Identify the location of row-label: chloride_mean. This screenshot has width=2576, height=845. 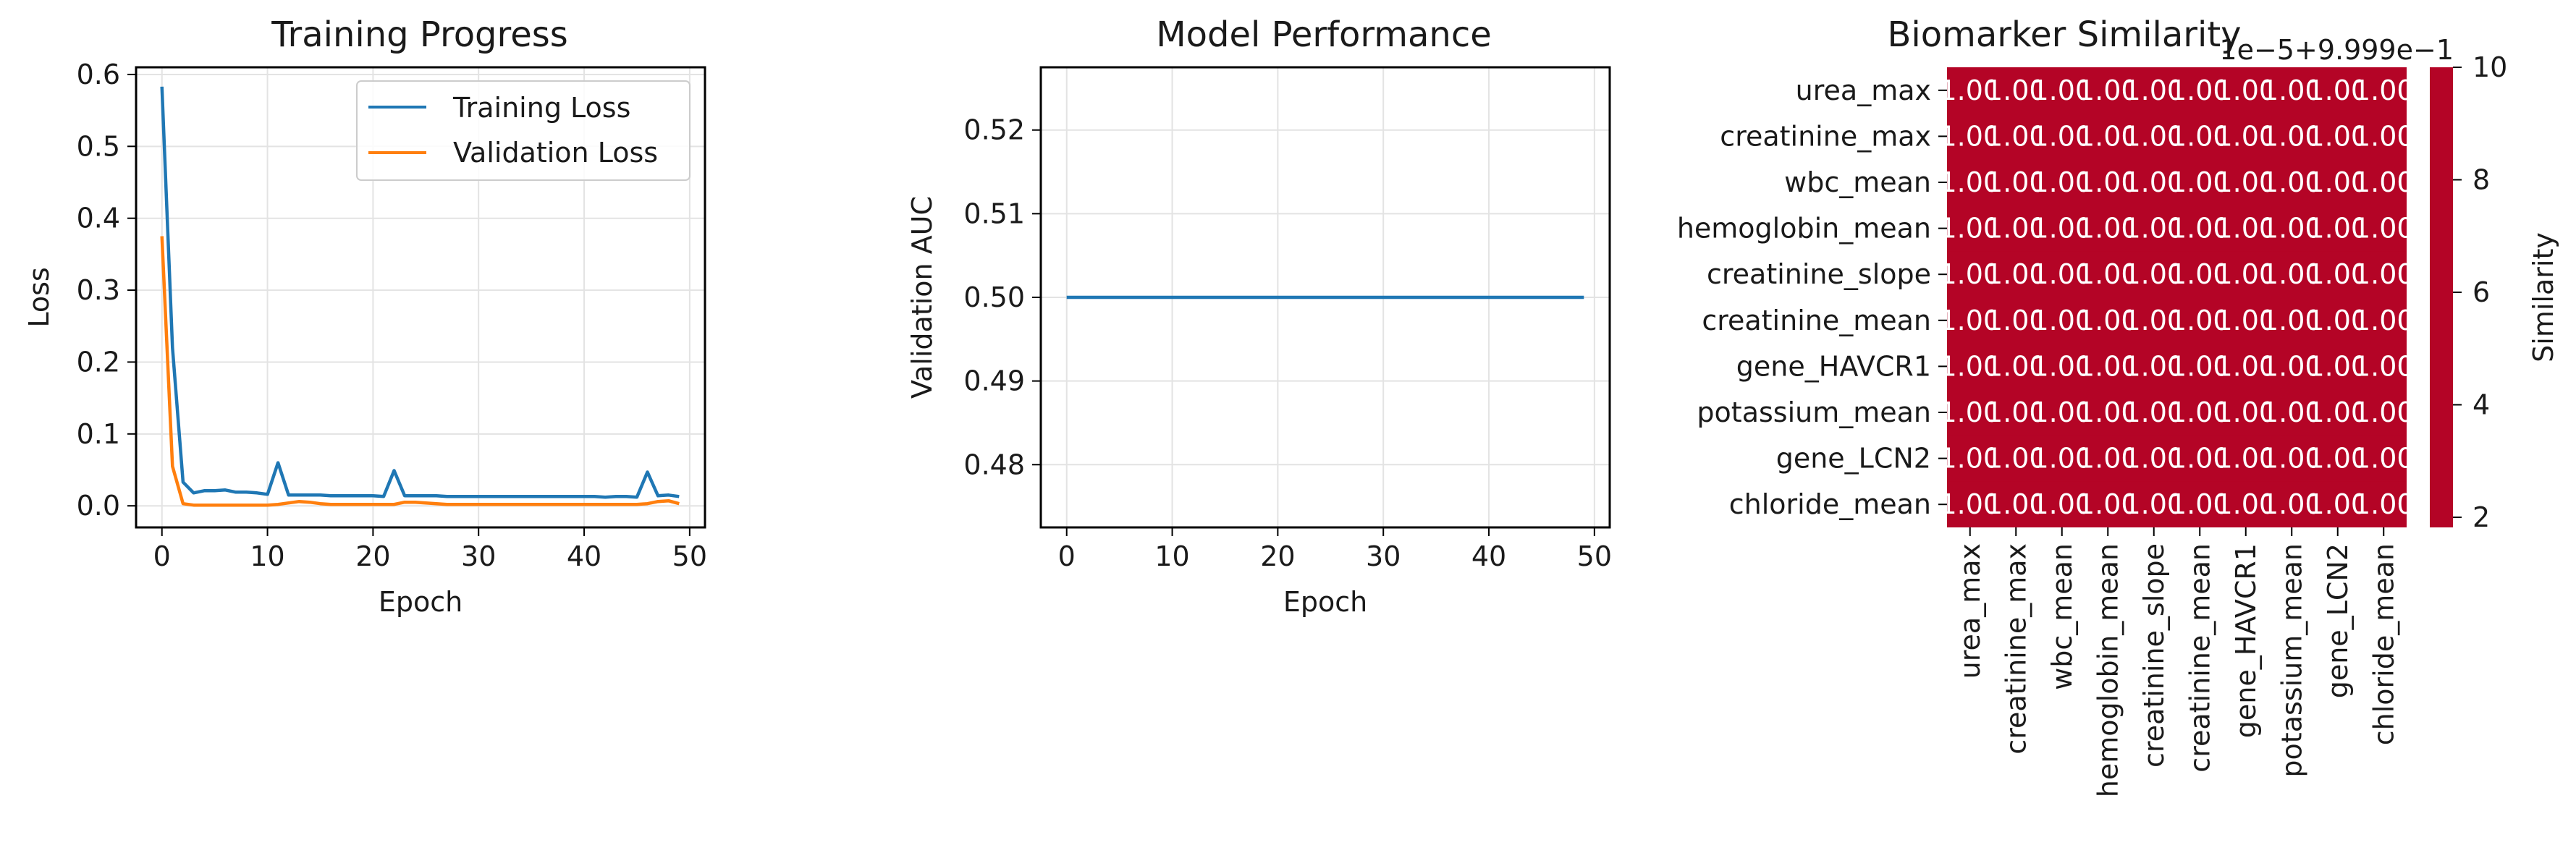
(1830, 504).